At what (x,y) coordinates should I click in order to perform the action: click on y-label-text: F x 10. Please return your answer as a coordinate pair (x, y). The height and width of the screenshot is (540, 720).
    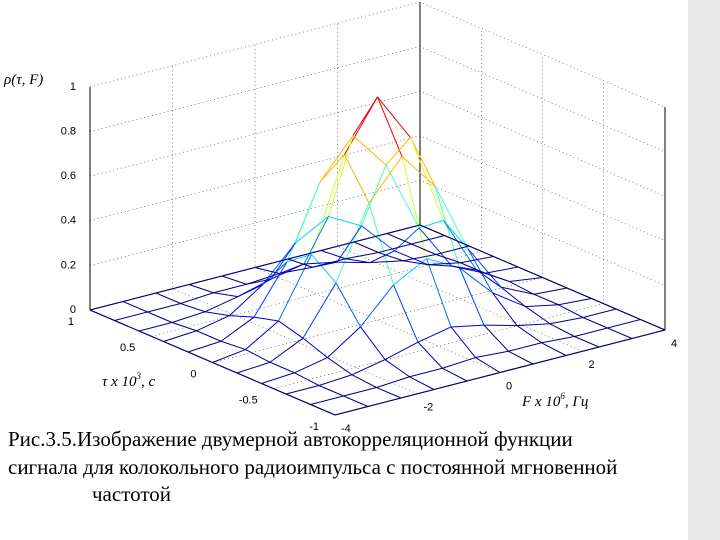
    Looking at the image, I should click on (541, 402).